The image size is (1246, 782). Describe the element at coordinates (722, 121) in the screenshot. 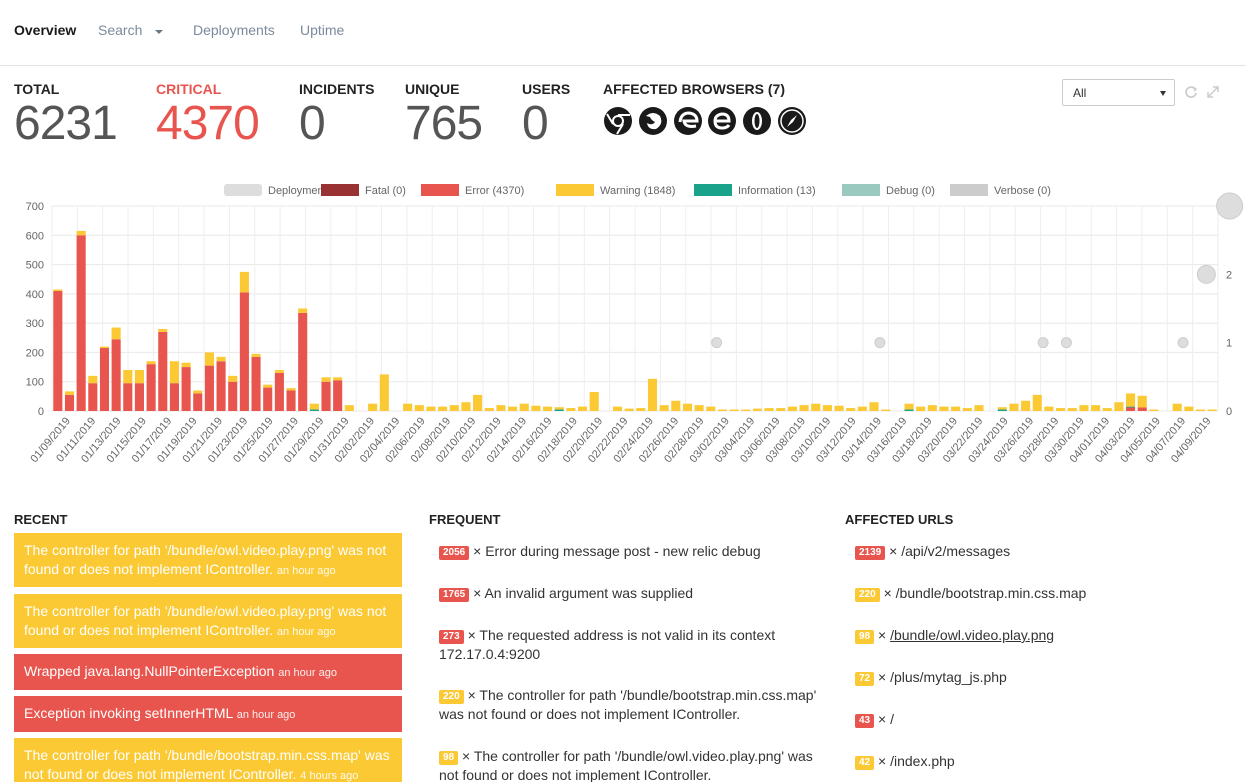

I see `ie-icon` at that location.